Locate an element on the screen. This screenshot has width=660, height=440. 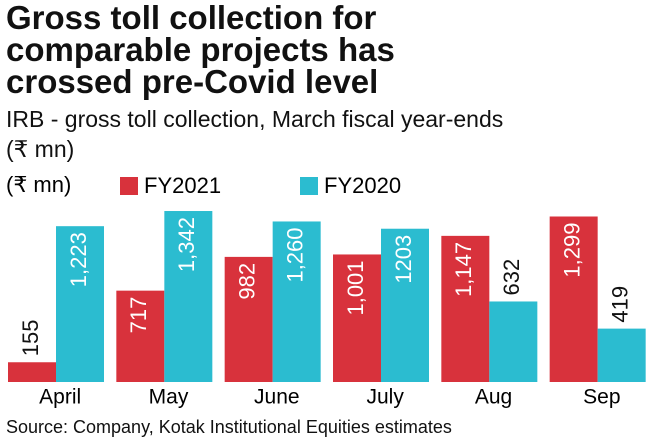
value-label: 419 is located at coordinates (619, 304).